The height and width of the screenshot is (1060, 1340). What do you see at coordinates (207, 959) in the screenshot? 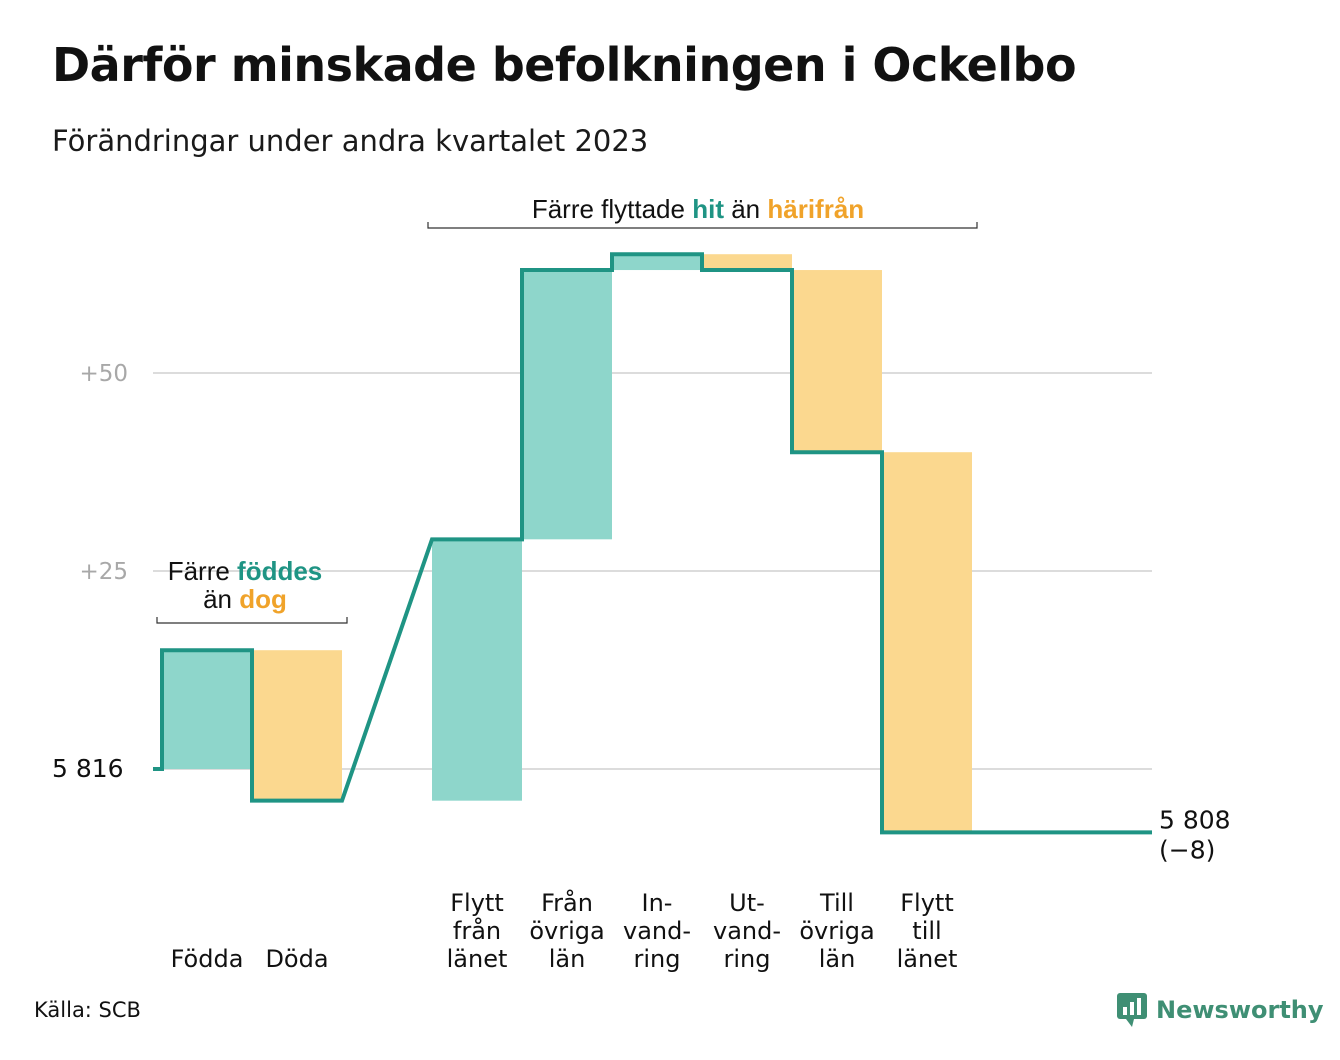
I see `category-label: Födda` at bounding box center [207, 959].